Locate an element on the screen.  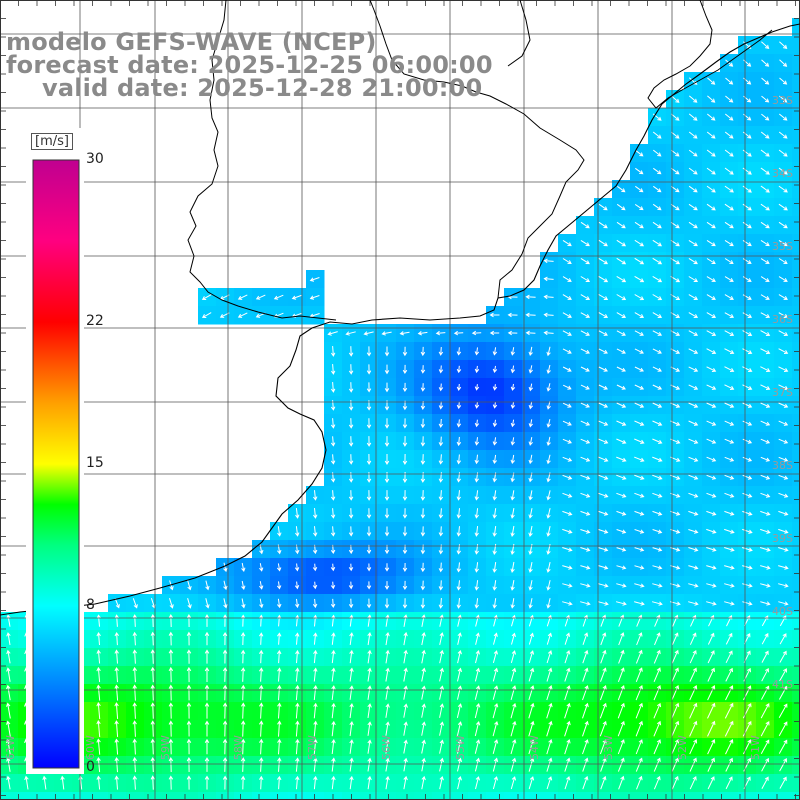
longitude-label: 58W is located at coordinates (238, 747).